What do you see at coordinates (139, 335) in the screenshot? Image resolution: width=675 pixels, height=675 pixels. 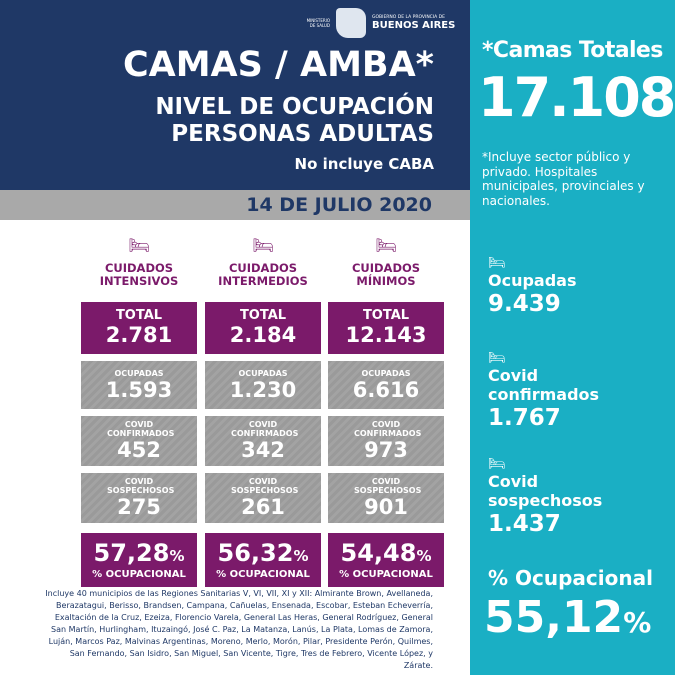 I see `total-value: 2.781` at bounding box center [139, 335].